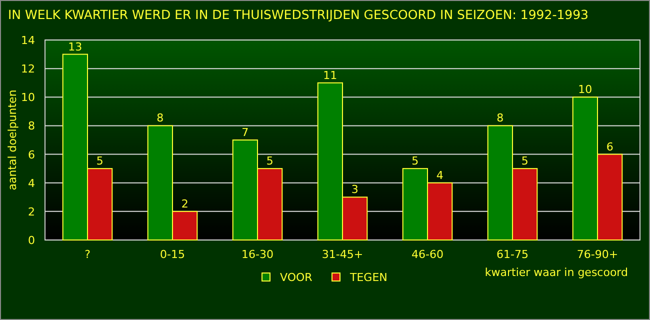  I want to click on y-tick-label: 6, so click(31, 155).